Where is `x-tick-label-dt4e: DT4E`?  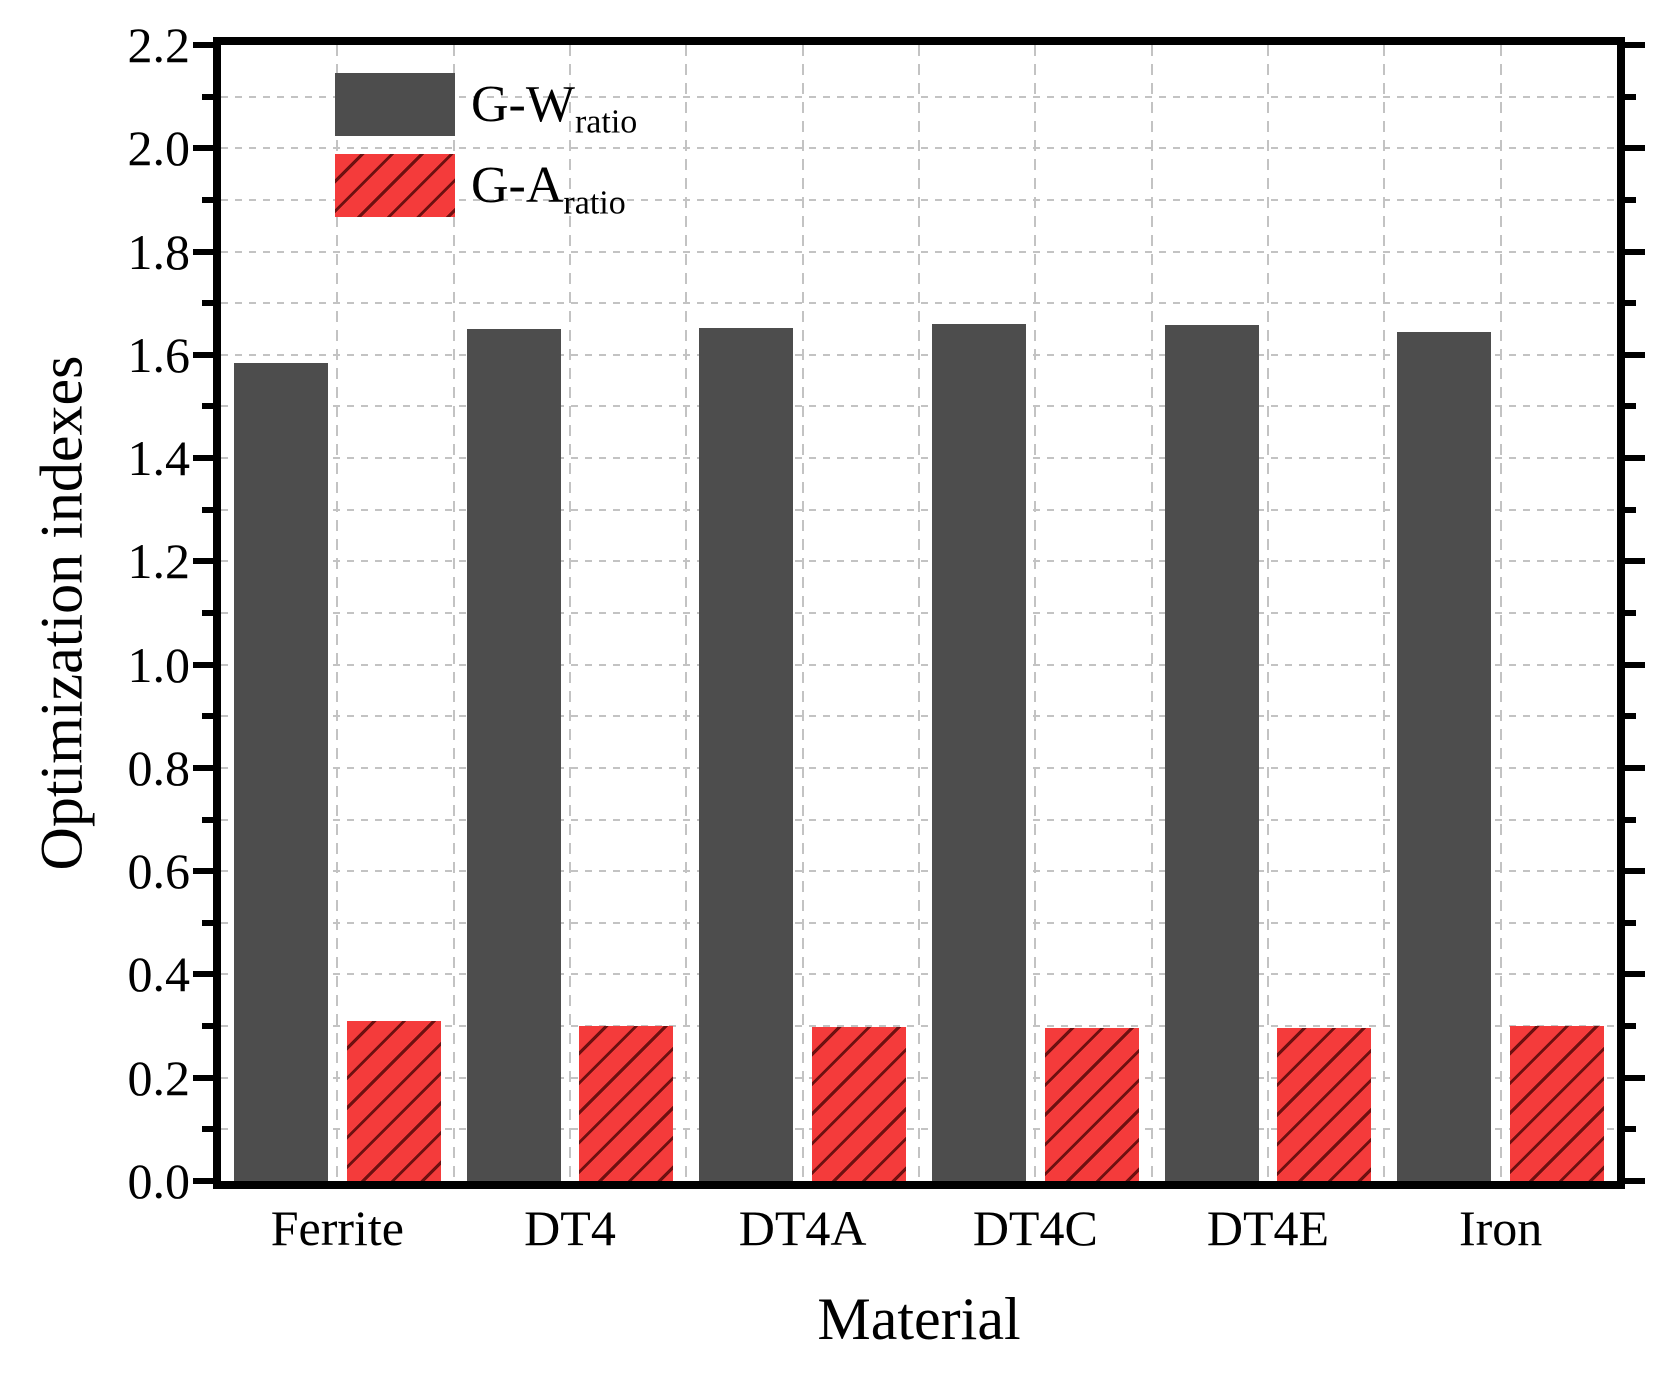
x-tick-label-dt4e: DT4E is located at coordinates (1268, 1228).